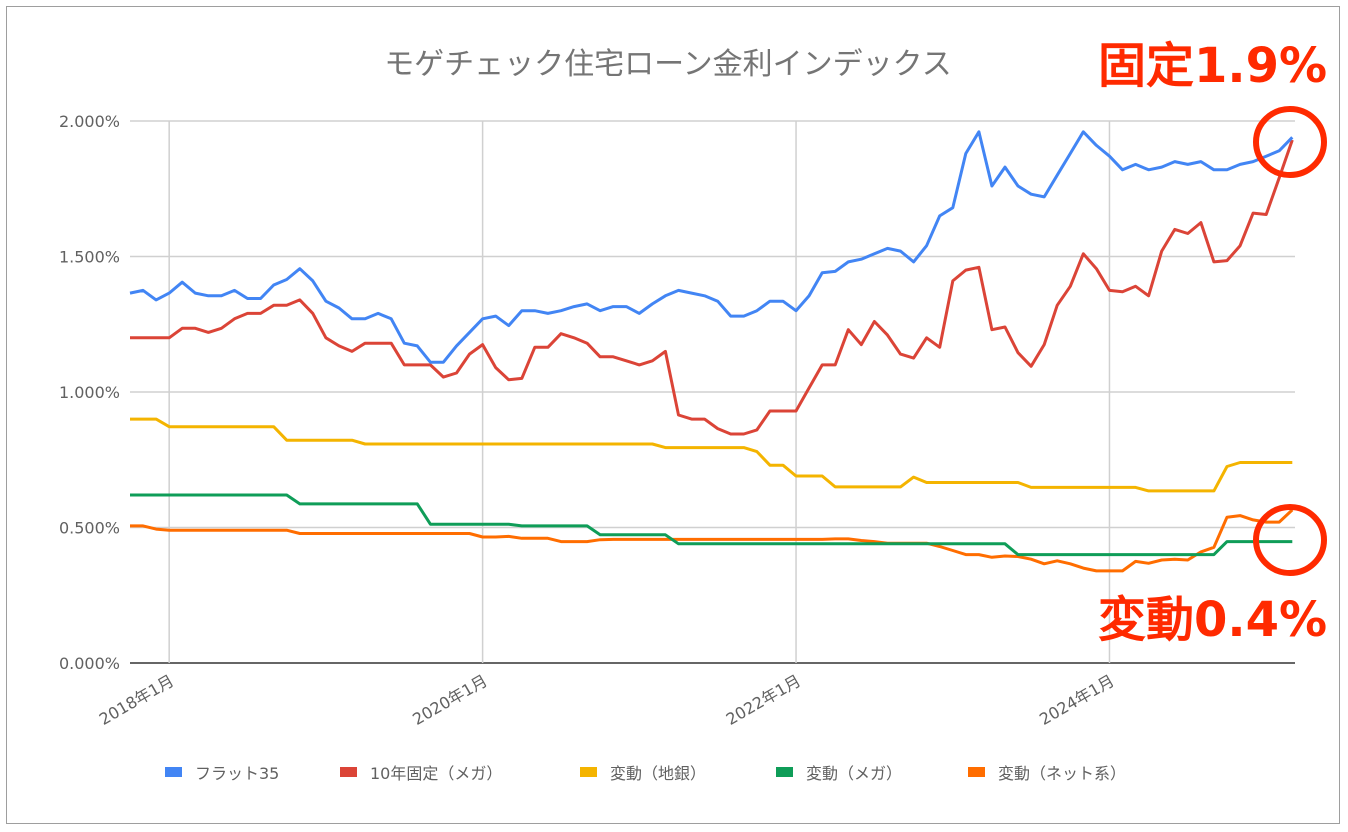  I want to click on x-tick-label: 2022年1月, so click(763, 700).